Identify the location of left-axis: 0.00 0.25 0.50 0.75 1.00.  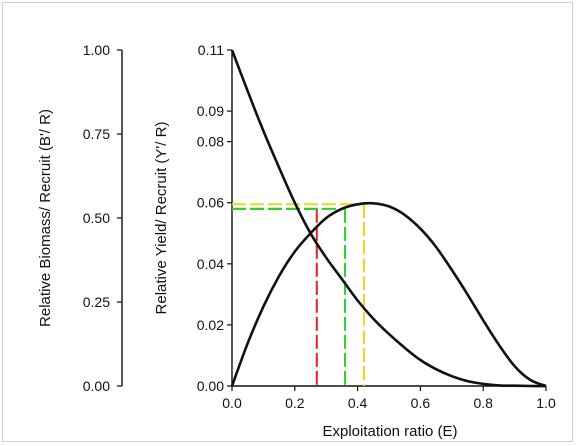
(103, 218).